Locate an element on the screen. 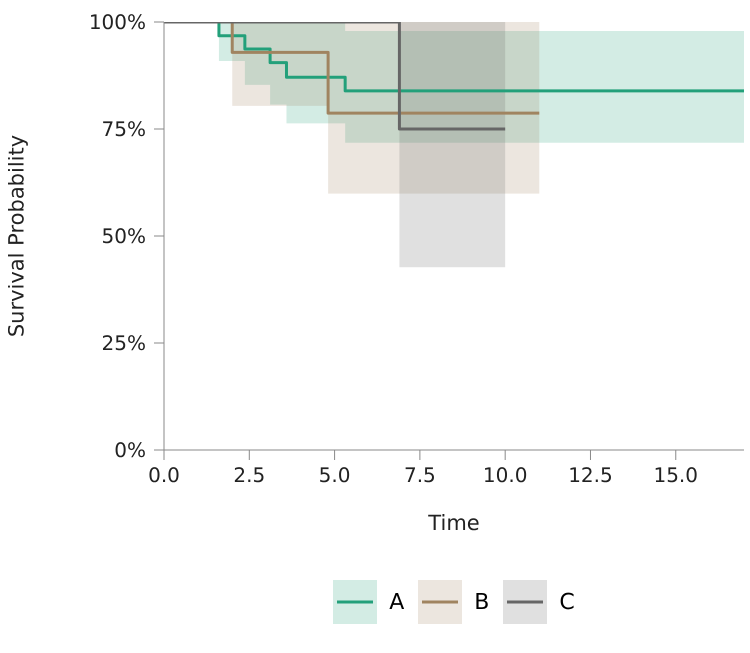 Image resolution: width=750 pixels, height=653 pixels. y-tick-label: 0% is located at coordinates (130, 450).